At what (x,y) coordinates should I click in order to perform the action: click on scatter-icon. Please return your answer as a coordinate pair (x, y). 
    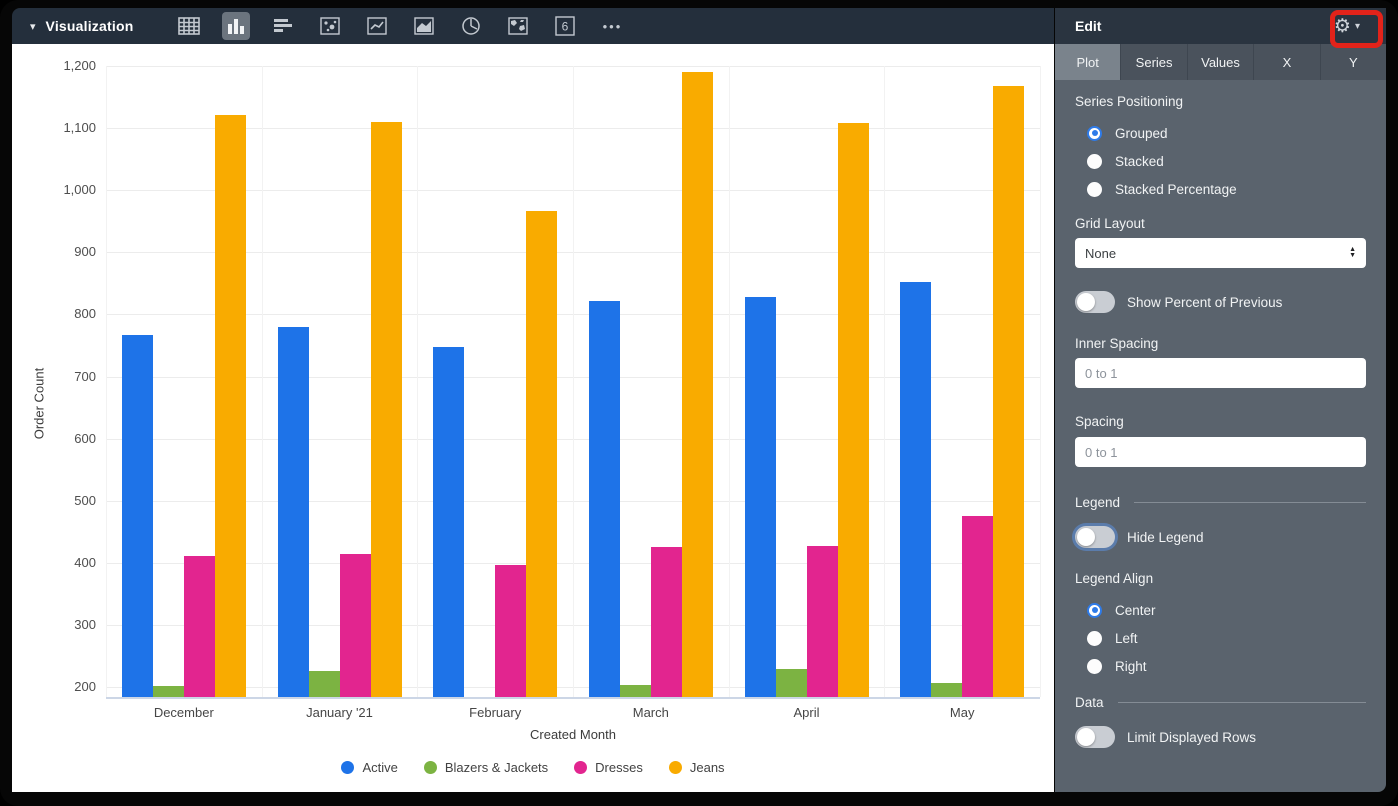
    Looking at the image, I should click on (330, 26).